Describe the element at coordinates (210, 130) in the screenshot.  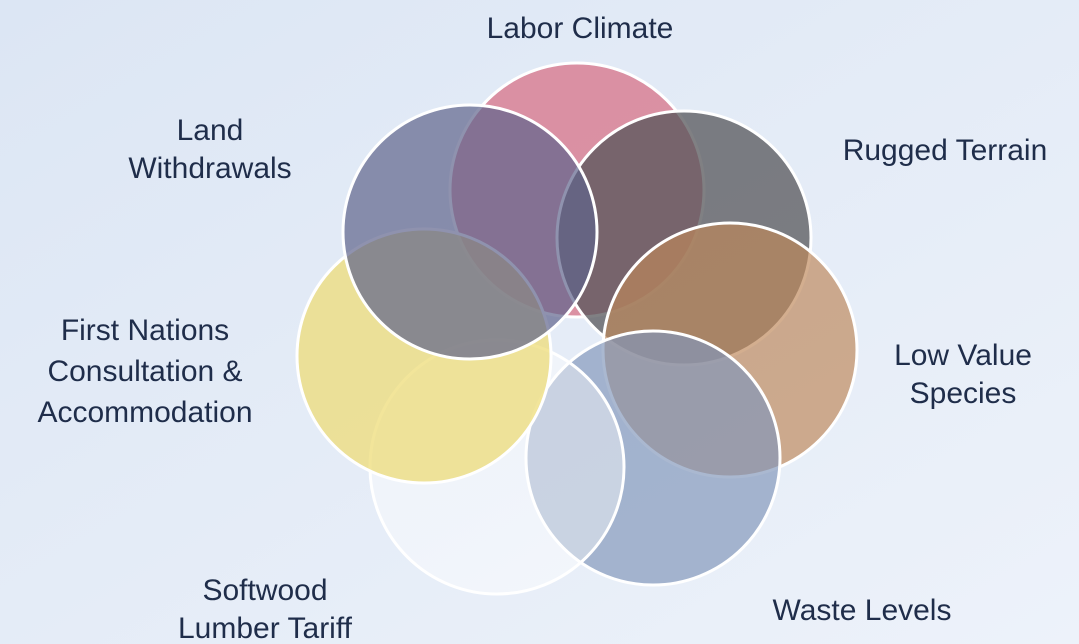
I see `label: Land` at that location.